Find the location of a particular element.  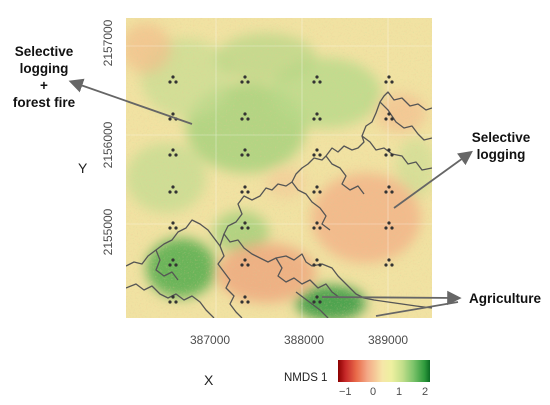

legend-label: 2 is located at coordinates (425, 392).